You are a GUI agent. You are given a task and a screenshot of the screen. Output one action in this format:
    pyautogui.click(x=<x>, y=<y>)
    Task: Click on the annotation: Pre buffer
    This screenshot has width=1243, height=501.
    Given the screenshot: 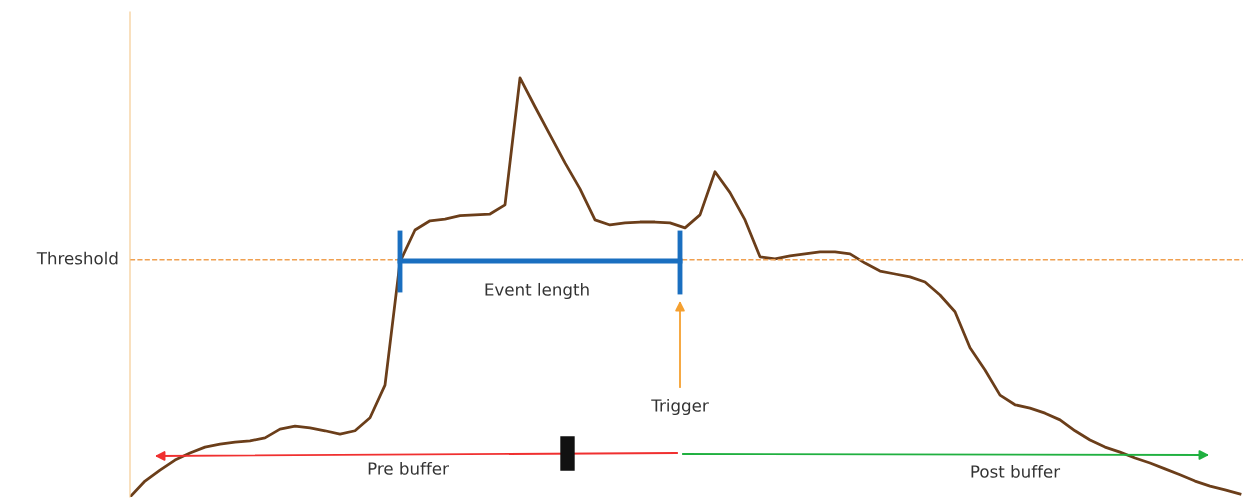 What is the action you would take?
    pyautogui.click(x=408, y=468)
    